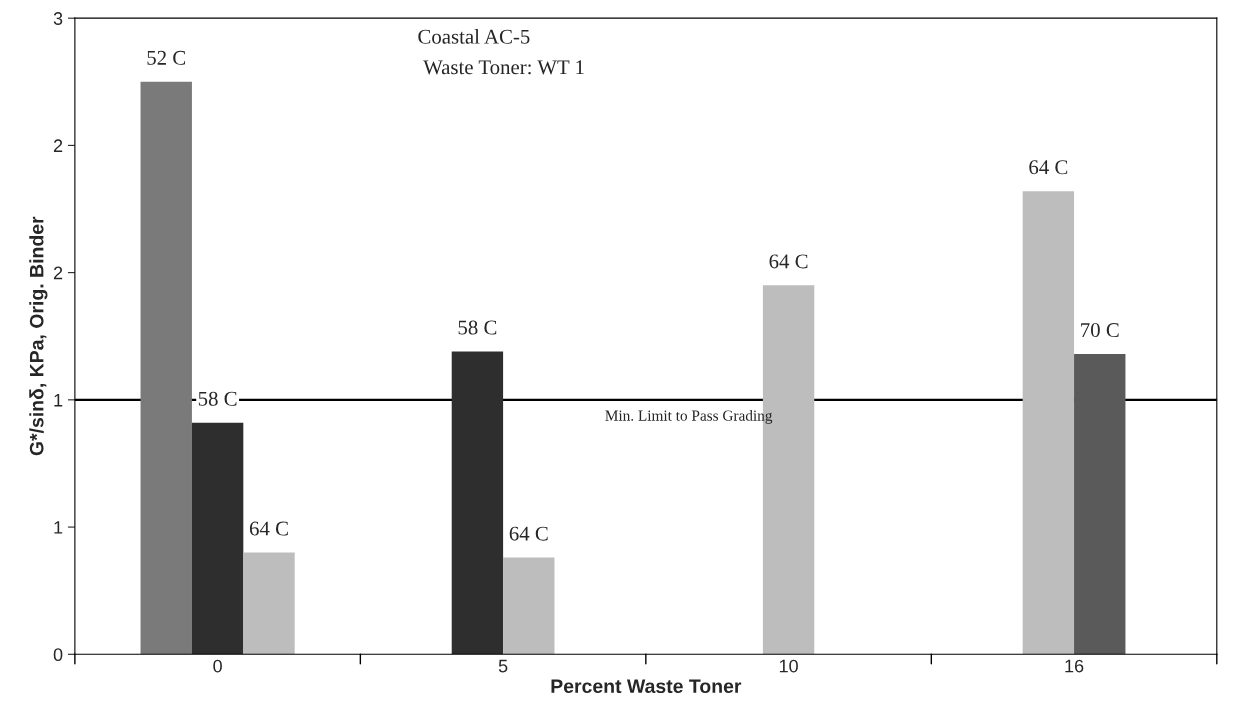 The image size is (1248, 727). What do you see at coordinates (166, 57) in the screenshot?
I see `series-label: 52 C` at bounding box center [166, 57].